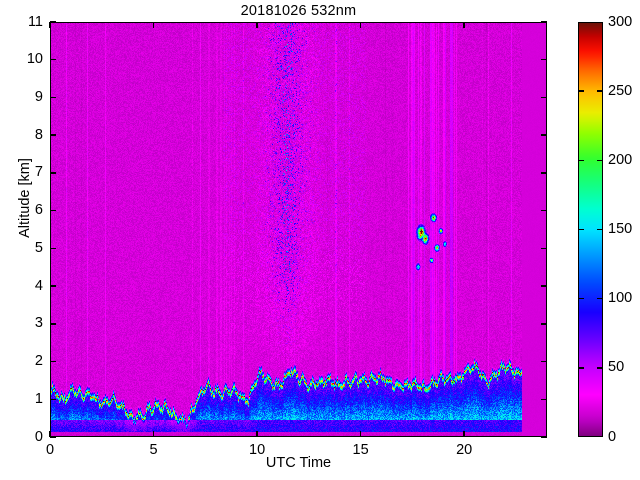  Describe the element at coordinates (38, 398) in the screenshot. I see `y-tick-label: 1` at that location.